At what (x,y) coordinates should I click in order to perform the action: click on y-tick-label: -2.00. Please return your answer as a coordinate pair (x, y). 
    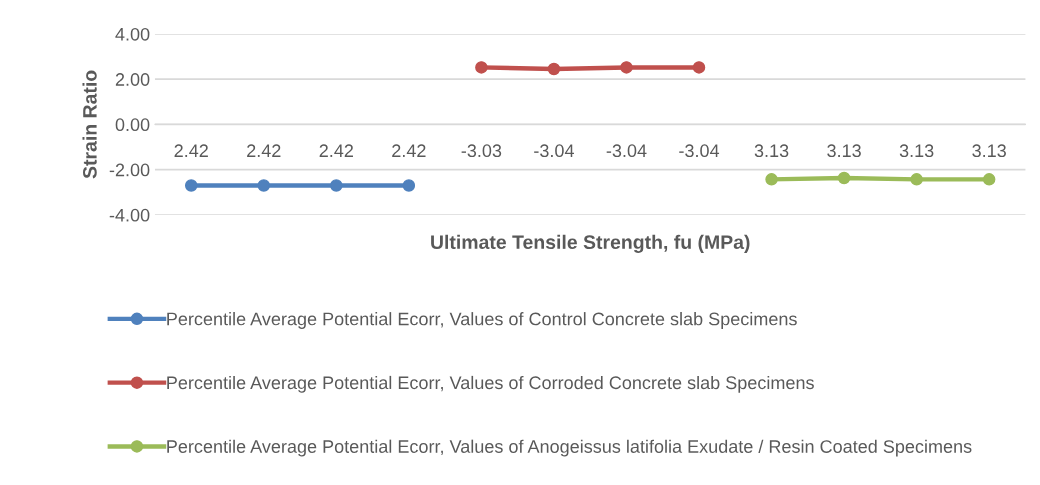
    Looking at the image, I should click on (129, 170).